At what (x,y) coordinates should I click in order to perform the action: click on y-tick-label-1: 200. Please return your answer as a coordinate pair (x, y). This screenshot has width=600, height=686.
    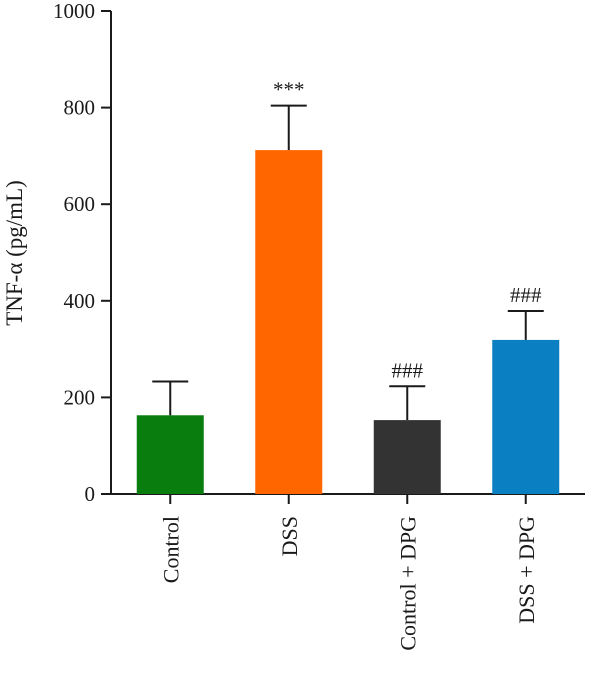
    Looking at the image, I should click on (80, 397).